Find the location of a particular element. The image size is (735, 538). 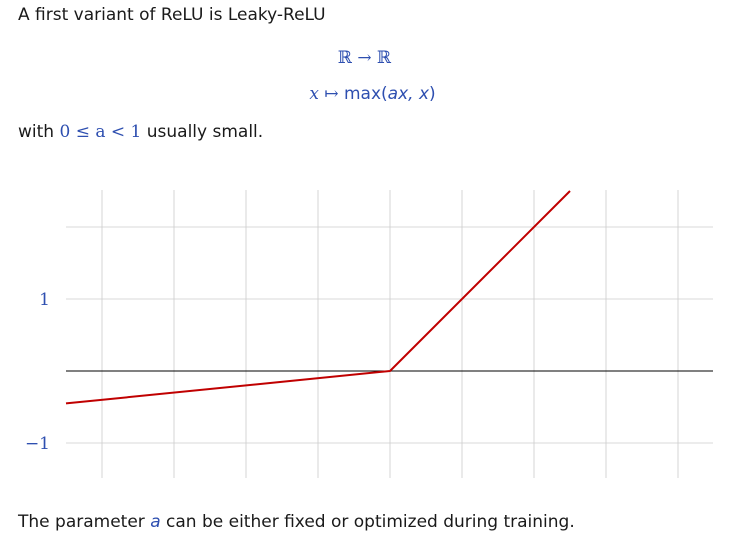

formula-mapping-line: x ↦ max(ax, x) is located at coordinates (372, 94).